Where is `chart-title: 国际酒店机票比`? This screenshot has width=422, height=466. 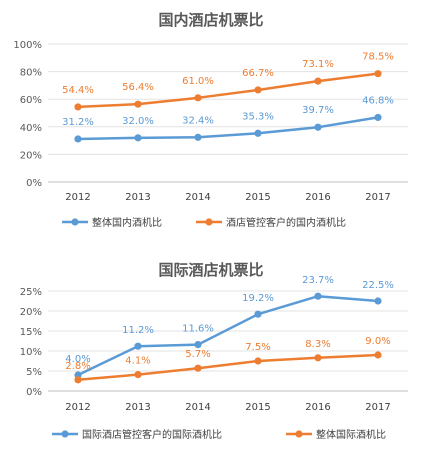
chart-title: 国际酒店机票比 is located at coordinates (210, 270).